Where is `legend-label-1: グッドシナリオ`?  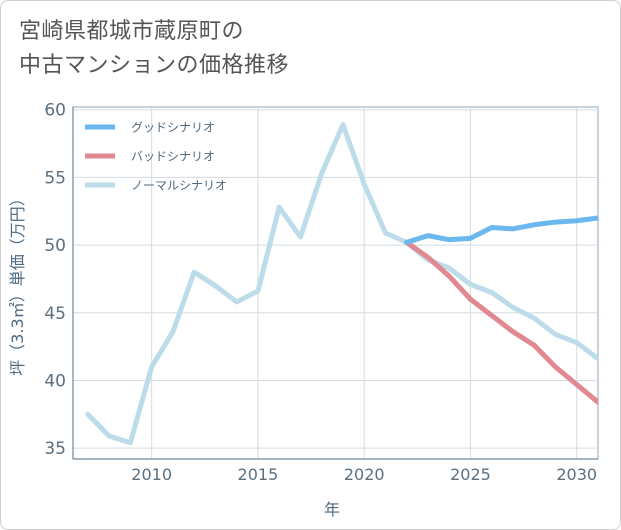
legend-label-1: グッドシナリオ is located at coordinates (173, 128).